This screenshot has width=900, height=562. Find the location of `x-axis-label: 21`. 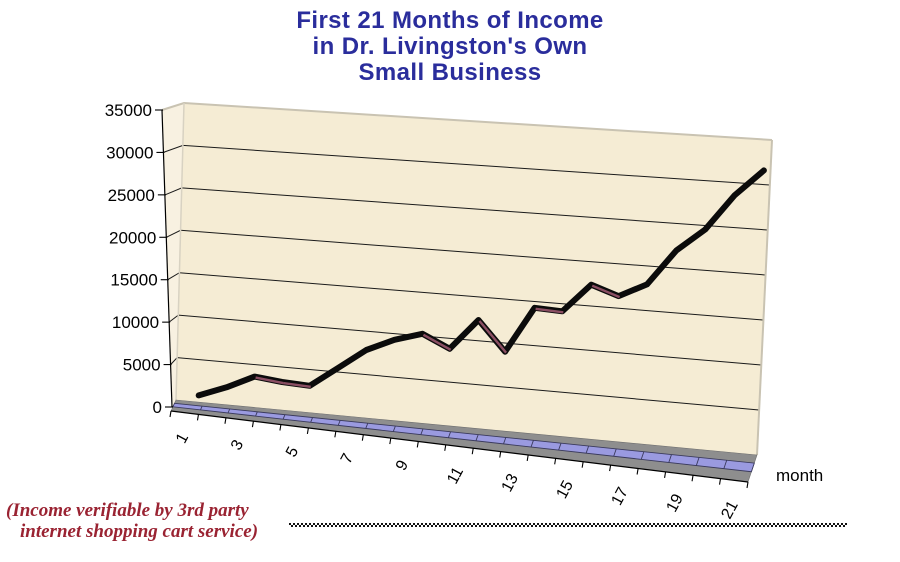

x-axis-label: 21 is located at coordinates (729, 510).